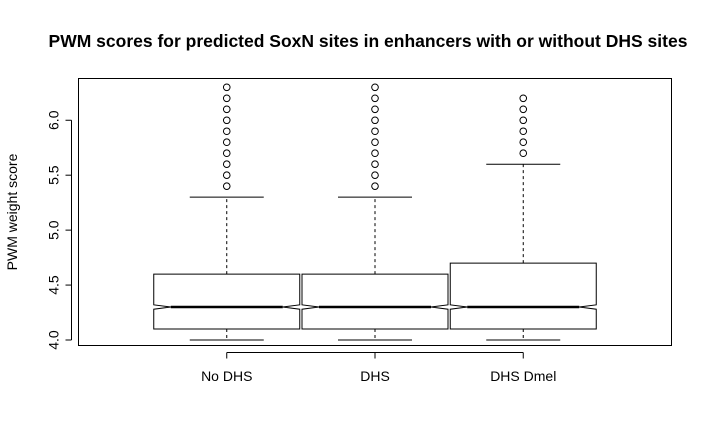 The width and height of the screenshot is (713, 444). I want to click on x-axis: No DHS DHS DHS Dmel, so click(378, 368).